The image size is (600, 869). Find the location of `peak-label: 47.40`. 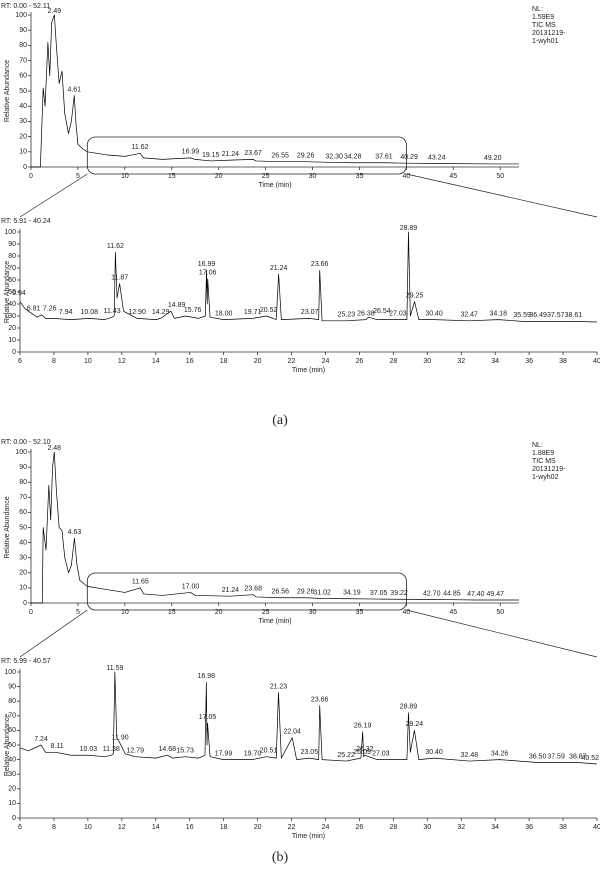

peak-label: 47.40 is located at coordinates (476, 594).